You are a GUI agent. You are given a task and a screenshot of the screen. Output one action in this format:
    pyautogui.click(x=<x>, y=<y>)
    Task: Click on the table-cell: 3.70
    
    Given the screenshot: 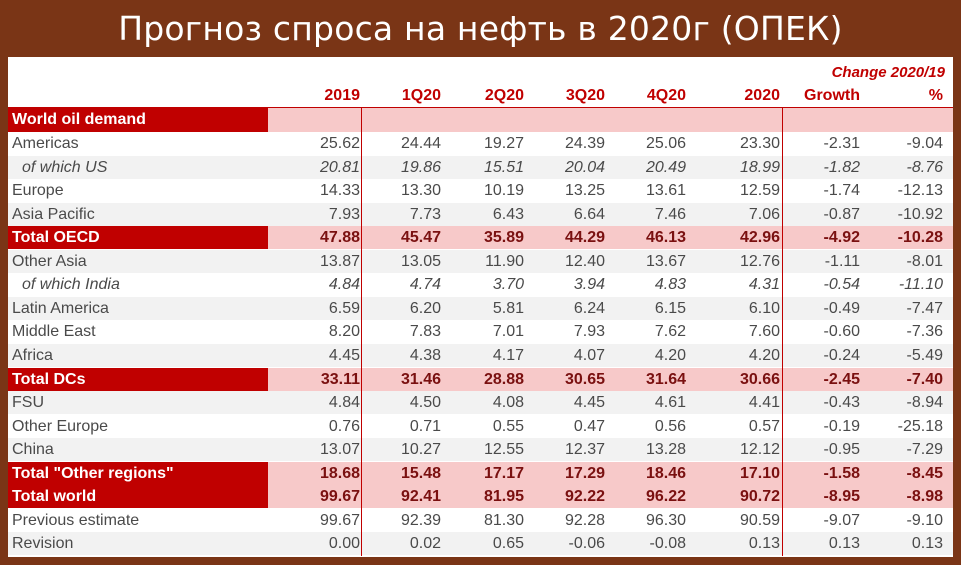 What is the action you would take?
    pyautogui.click(x=508, y=285)
    